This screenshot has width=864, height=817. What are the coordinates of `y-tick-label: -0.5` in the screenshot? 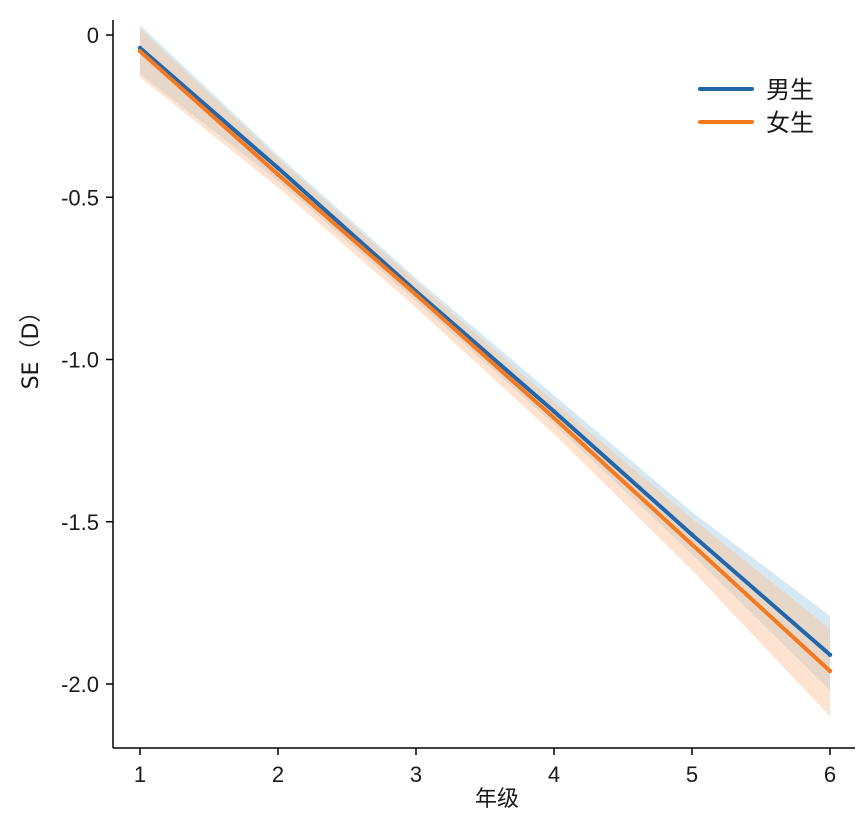 It's located at (80, 197).